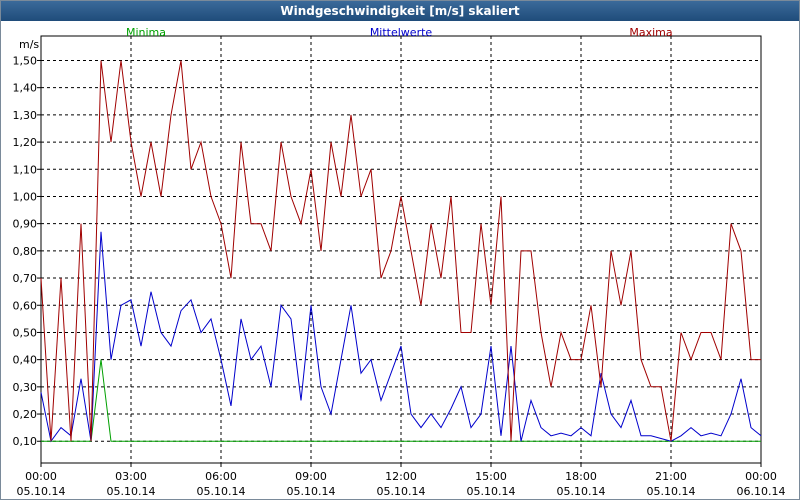 This screenshot has height=500, width=800. What do you see at coordinates (25, 115) in the screenshot?
I see `y-tick-label: 1,30` at bounding box center [25, 115].